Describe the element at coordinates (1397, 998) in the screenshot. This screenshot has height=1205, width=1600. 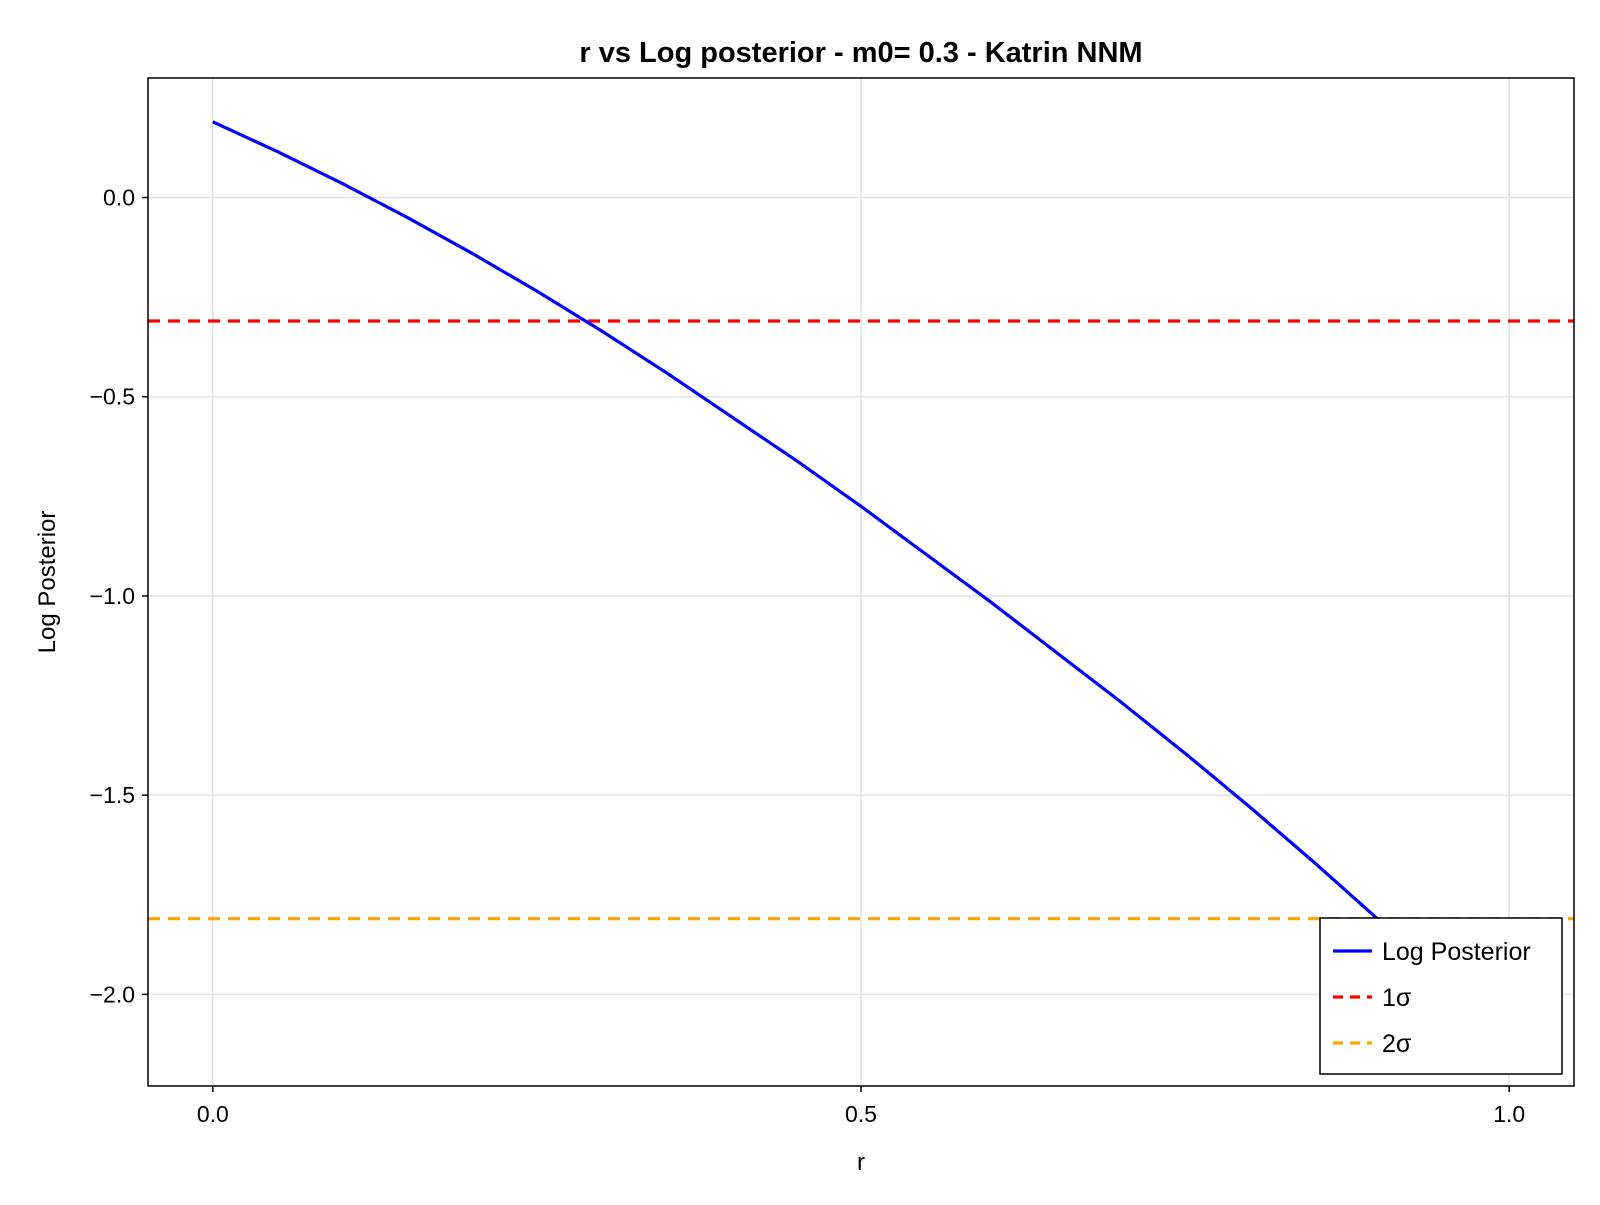
I see `legend-label: 1σ` at that location.